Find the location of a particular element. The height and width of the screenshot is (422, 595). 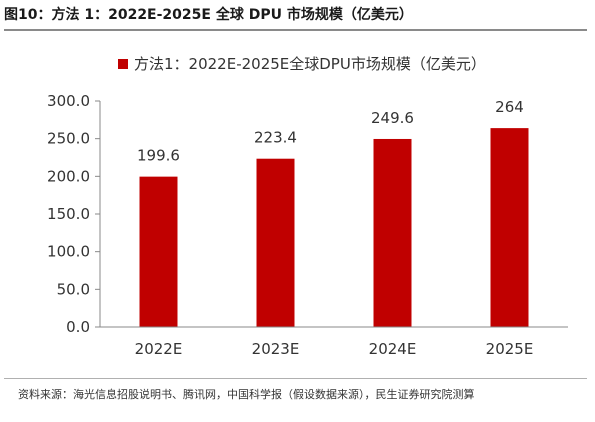

y-tick-label: 300.0 is located at coordinates (68, 101).